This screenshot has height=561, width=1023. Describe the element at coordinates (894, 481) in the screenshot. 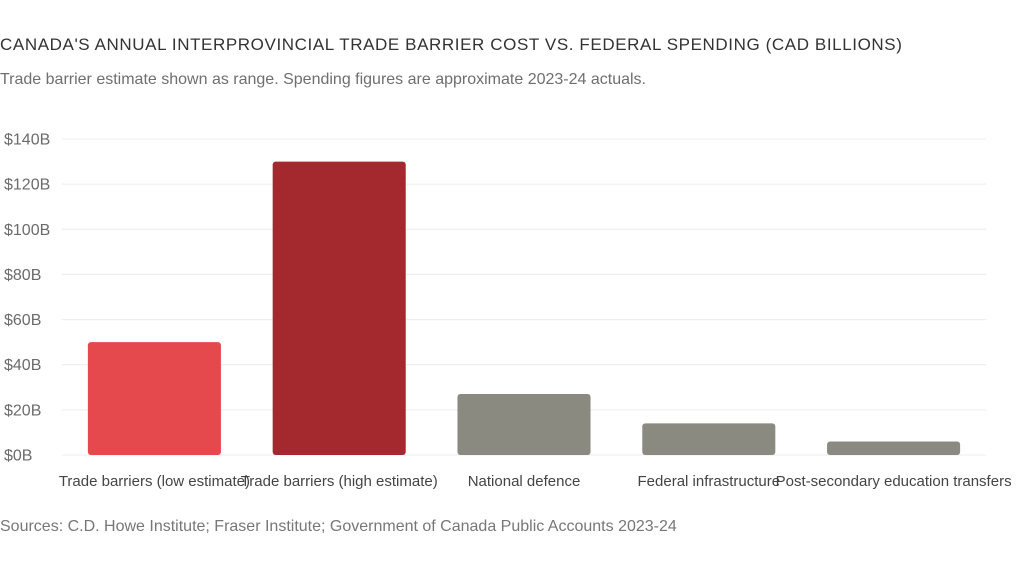

I see `x-tick-label: Post-secondary education transfers` at that location.